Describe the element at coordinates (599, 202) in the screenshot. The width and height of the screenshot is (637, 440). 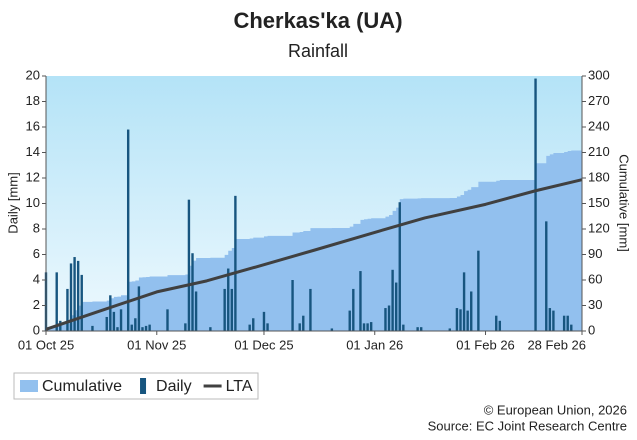
I see `y2-tick-label: 150` at that location.